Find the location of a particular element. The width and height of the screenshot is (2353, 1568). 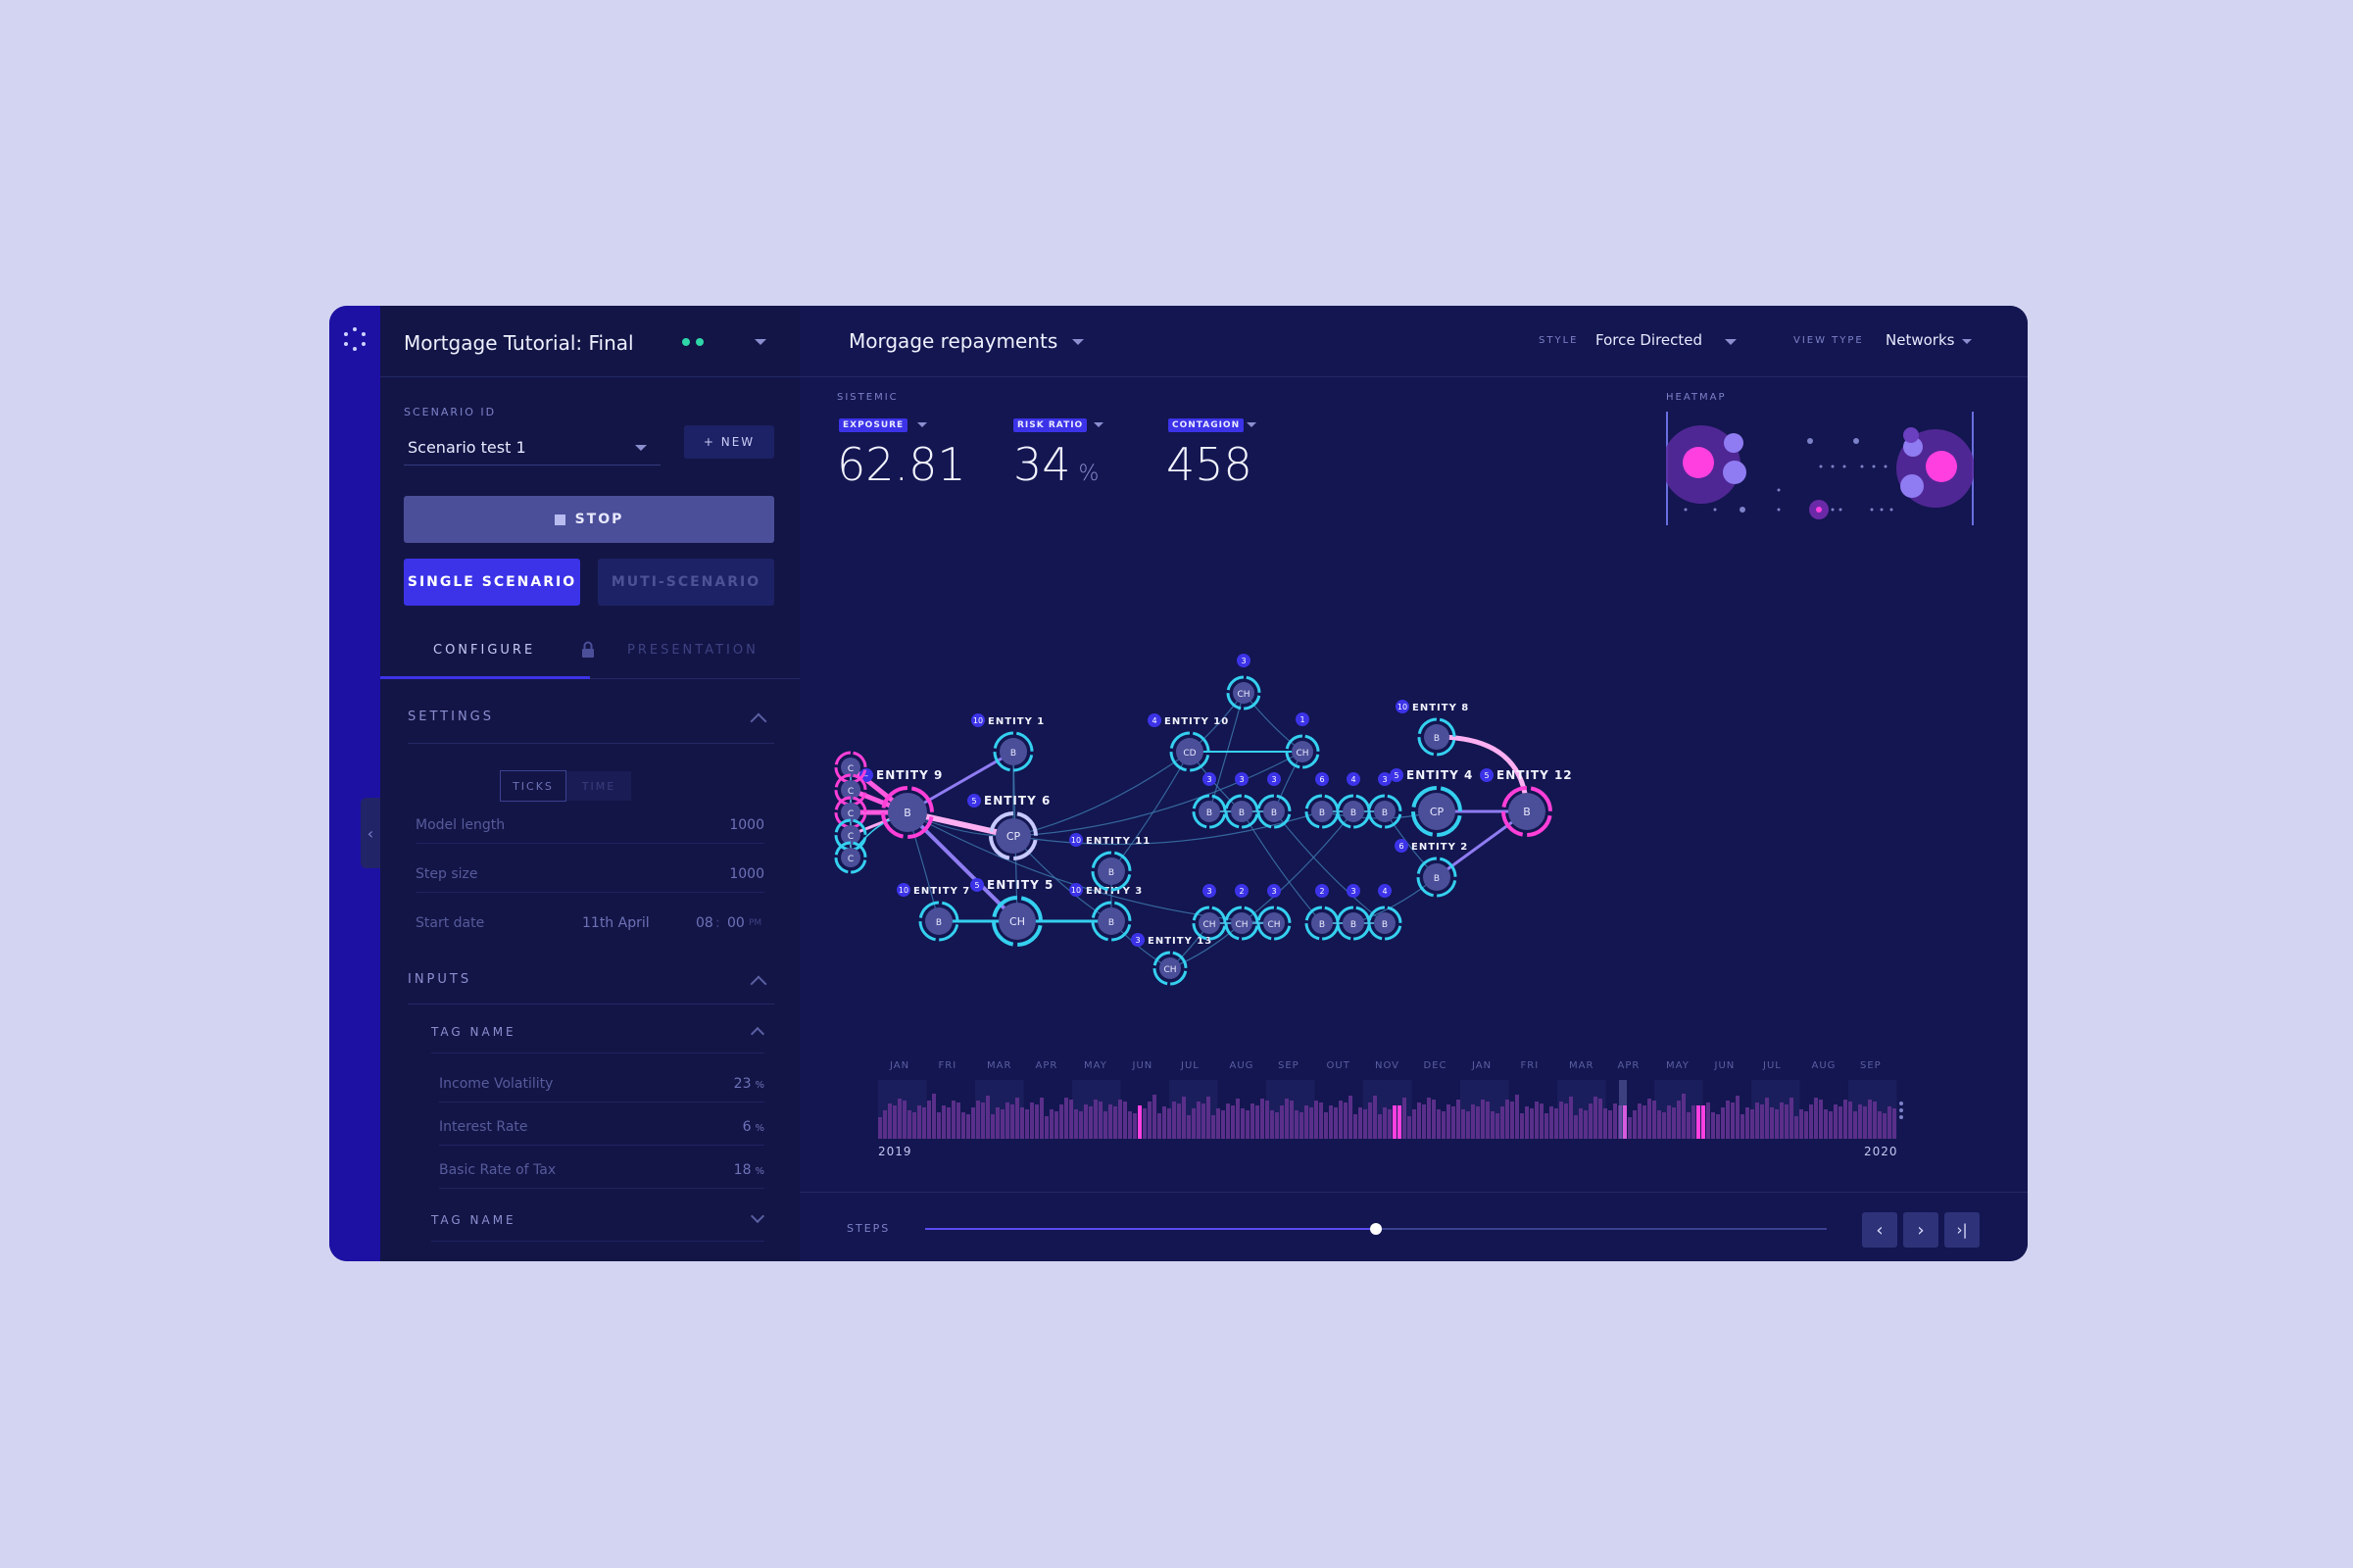

node-ring is located at coordinates (850, 835).